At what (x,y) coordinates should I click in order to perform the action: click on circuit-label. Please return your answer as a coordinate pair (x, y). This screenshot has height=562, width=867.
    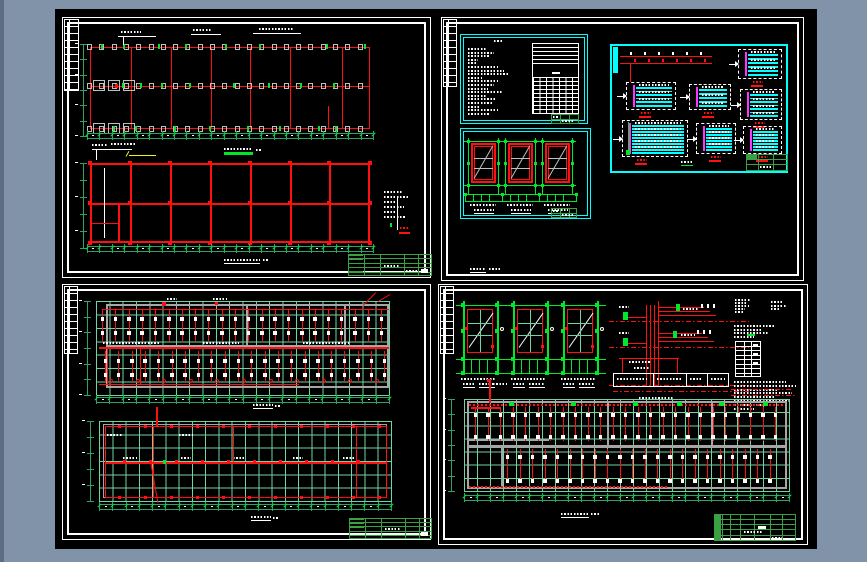
    Looking at the image, I should click on (763, 68).